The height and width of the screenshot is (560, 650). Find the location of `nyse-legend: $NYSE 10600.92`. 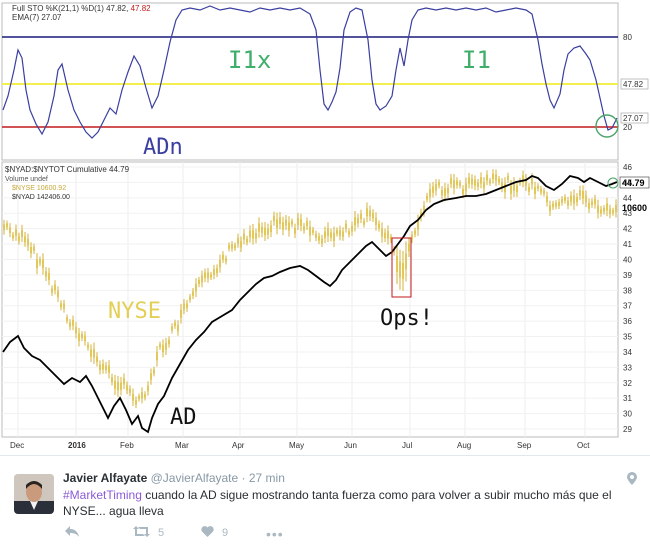

nyse-legend: $NYSE 10600.92 is located at coordinates (39, 188).